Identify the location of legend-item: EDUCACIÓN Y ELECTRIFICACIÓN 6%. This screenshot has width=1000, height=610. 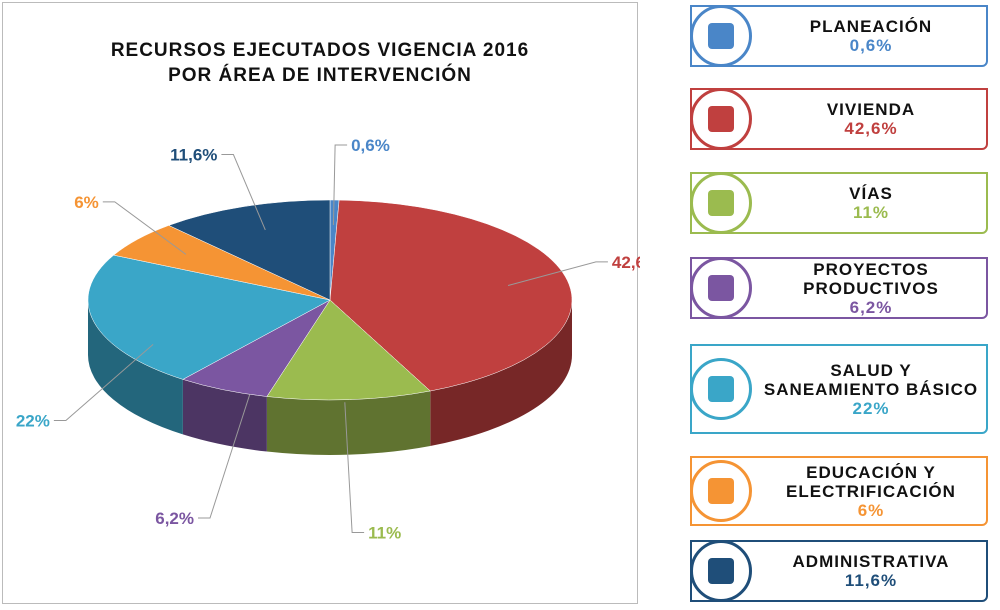
(839, 491).